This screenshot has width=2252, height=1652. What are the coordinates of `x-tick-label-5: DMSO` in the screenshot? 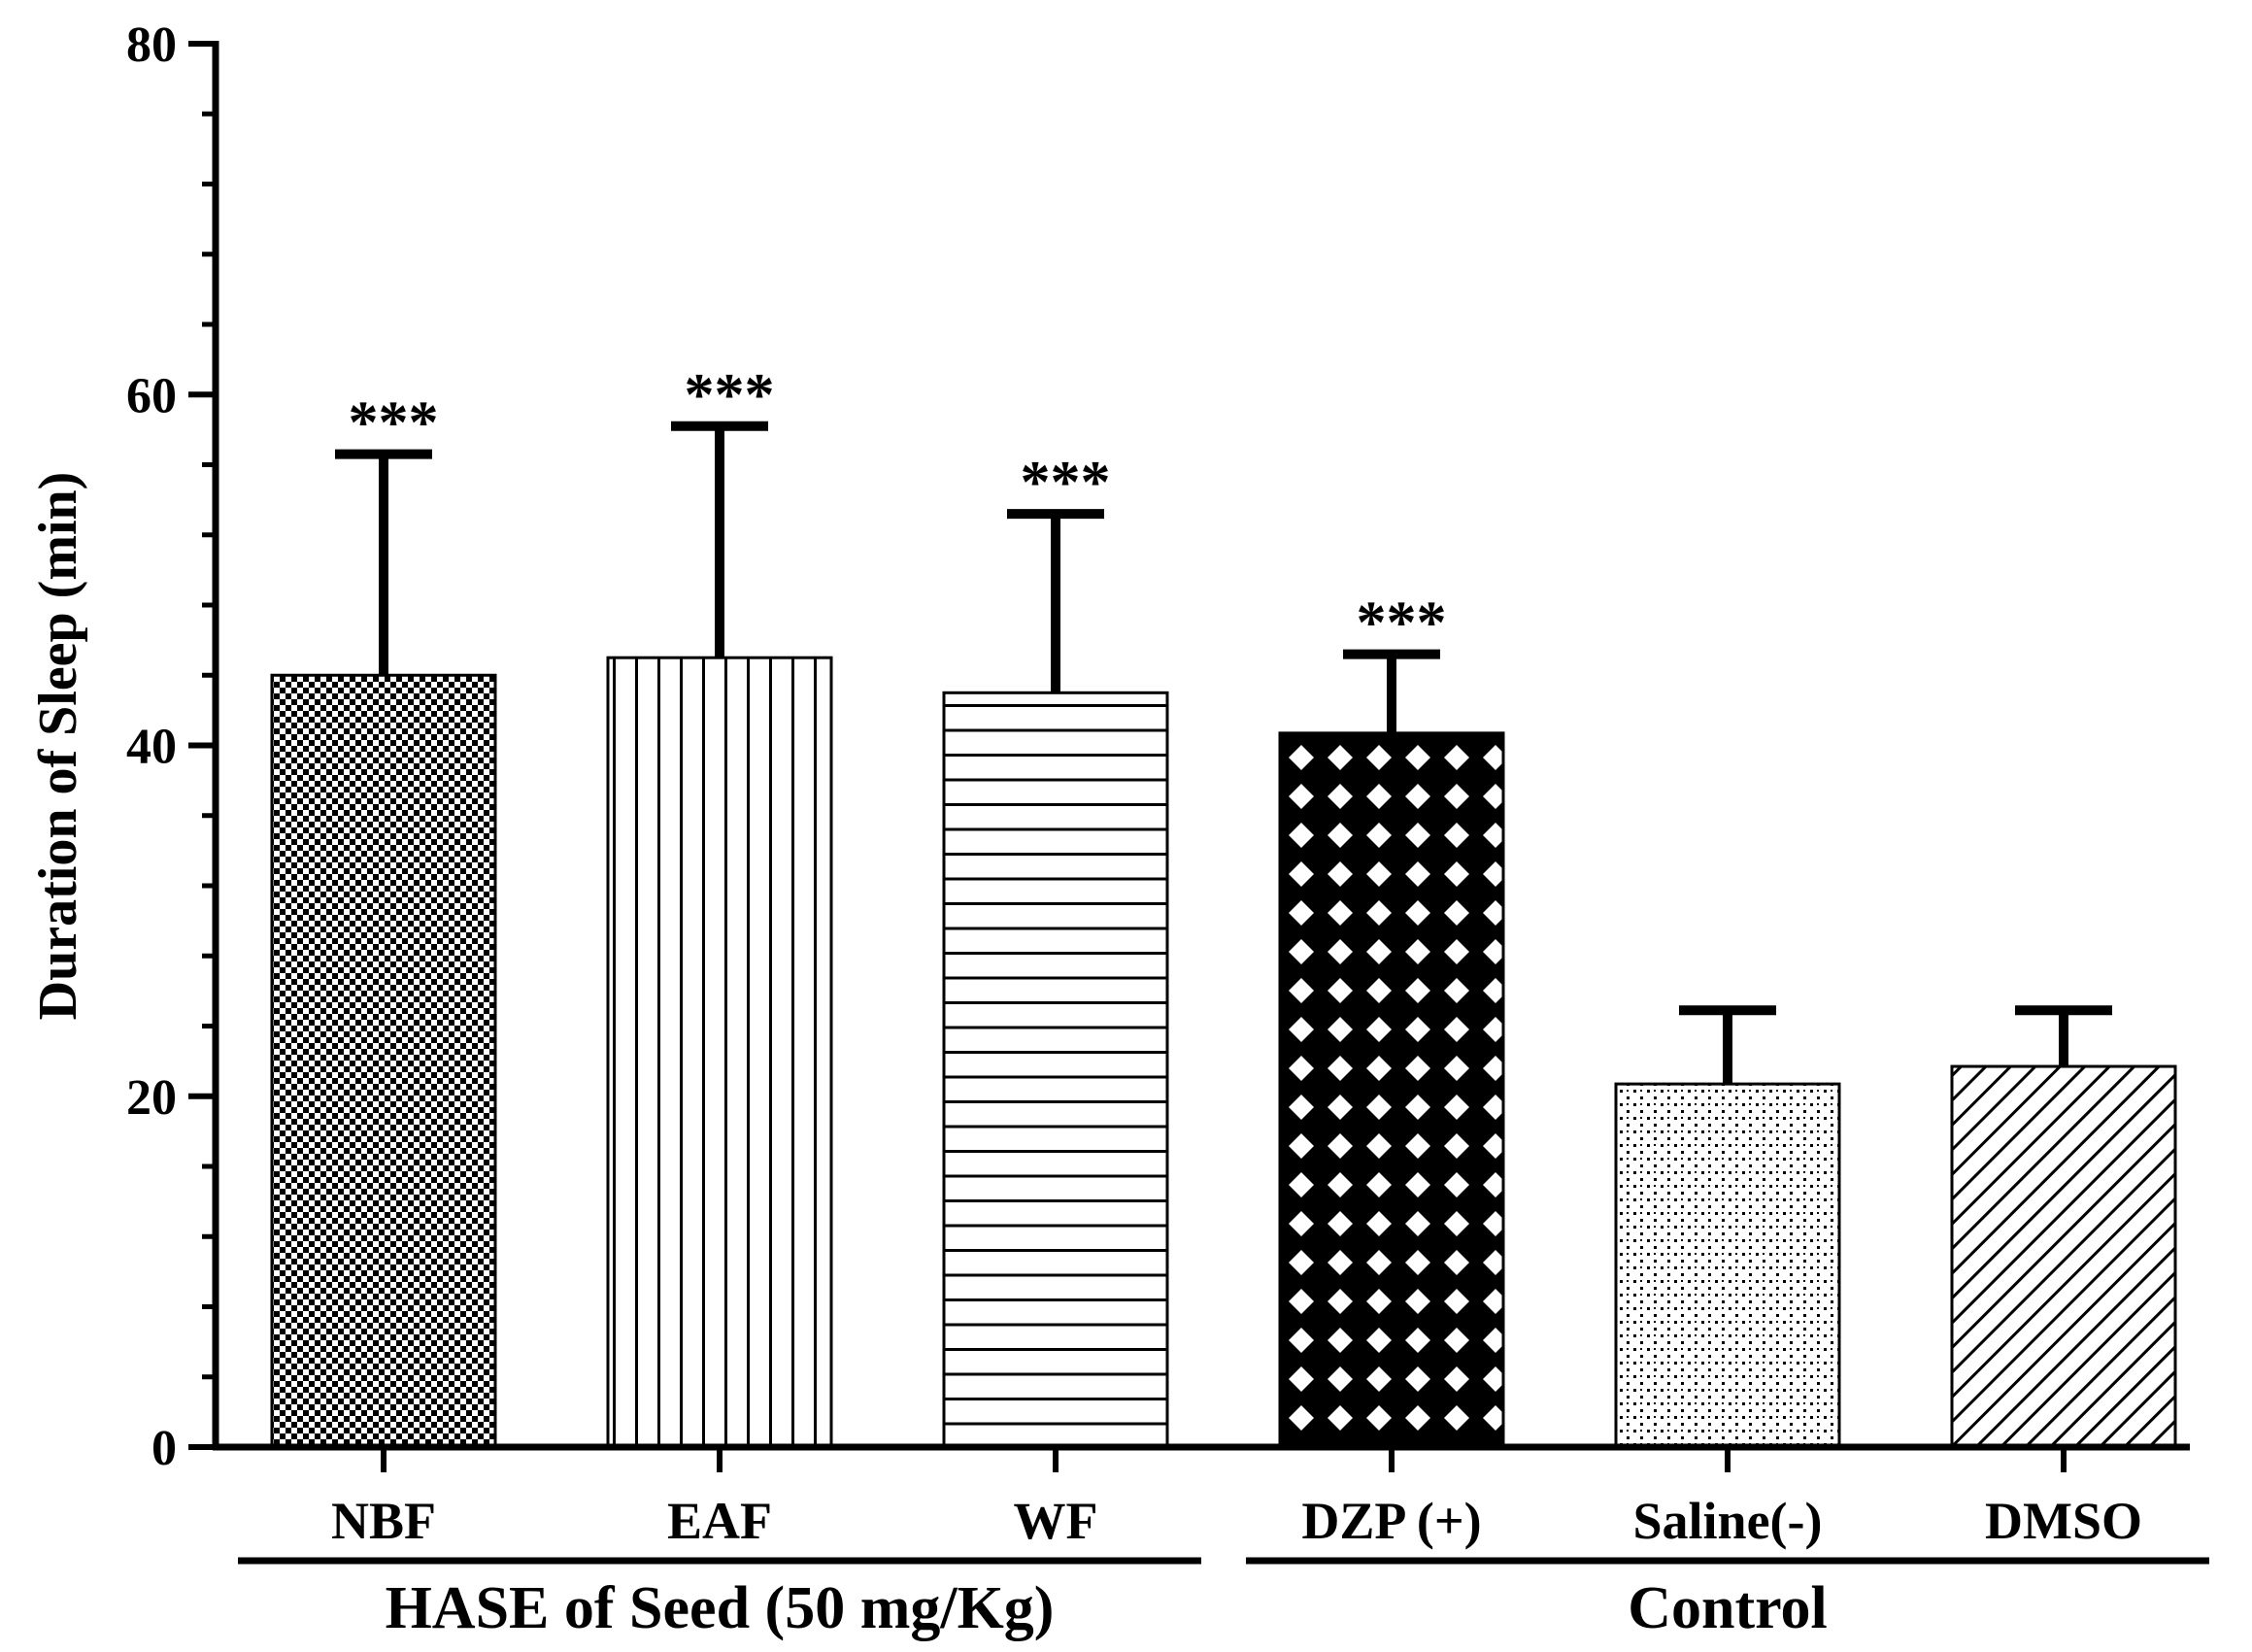 It's located at (2063, 1521).